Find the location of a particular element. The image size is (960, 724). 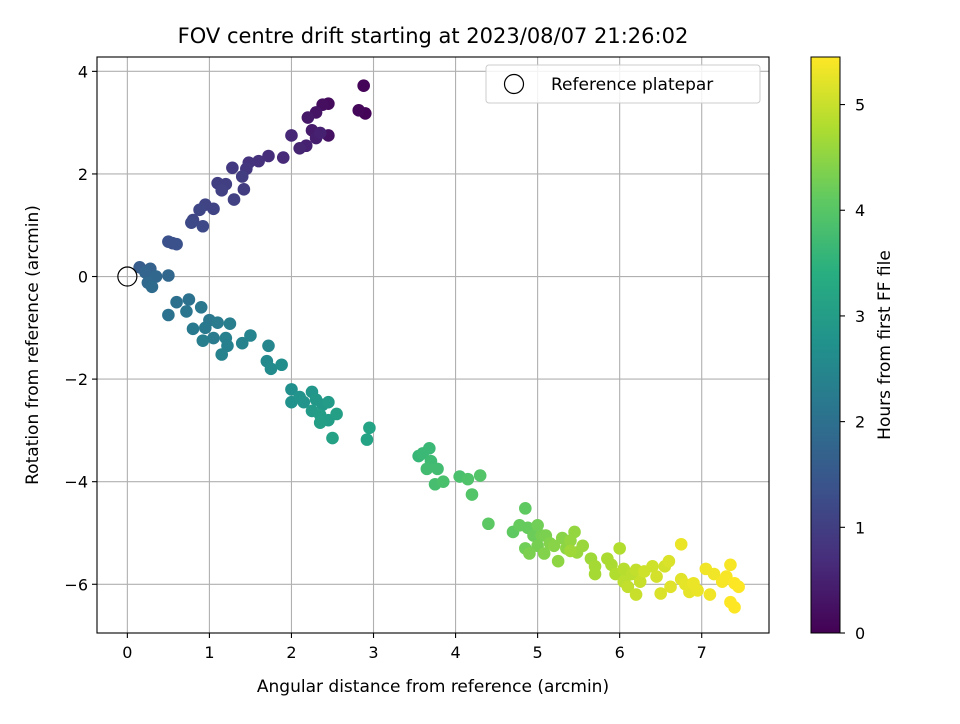

x-tick-label: 5 is located at coordinates (538, 652).